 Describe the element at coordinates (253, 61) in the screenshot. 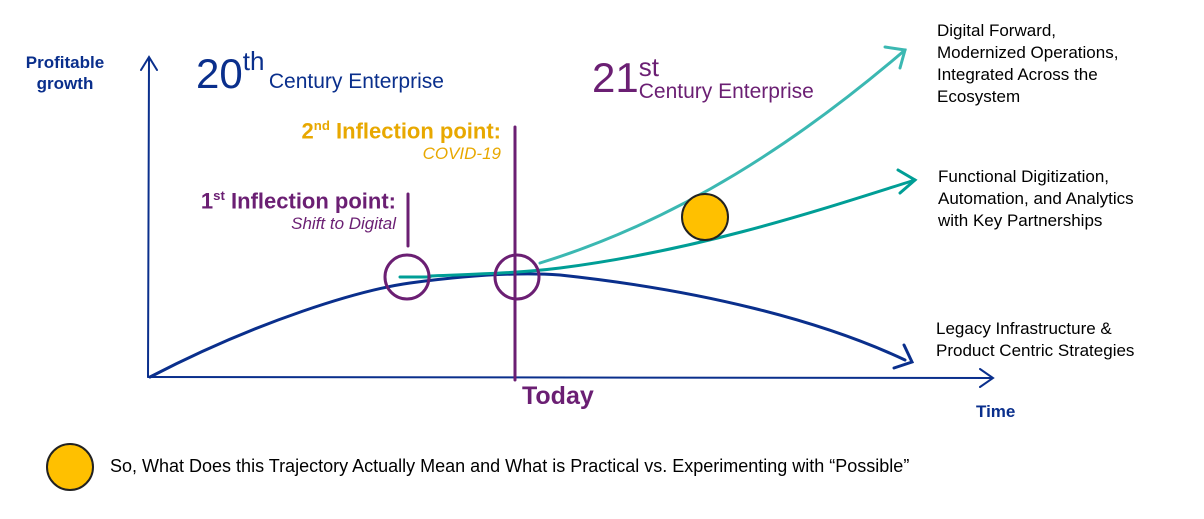

I see `era-suffix: th` at that location.